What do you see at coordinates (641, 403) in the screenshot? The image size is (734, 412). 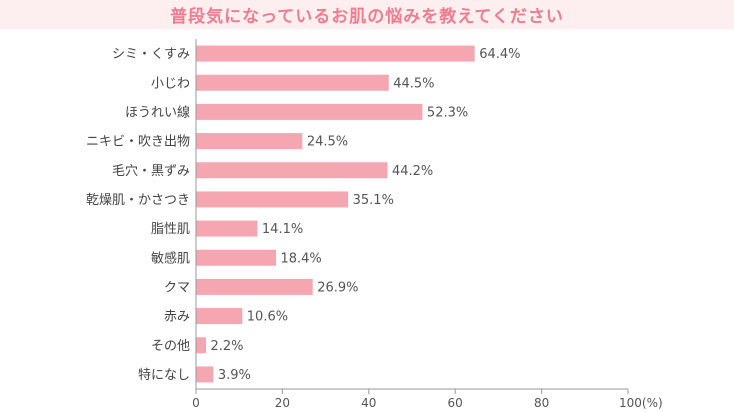 I see `x-tick-label: 100(%)` at bounding box center [641, 403].